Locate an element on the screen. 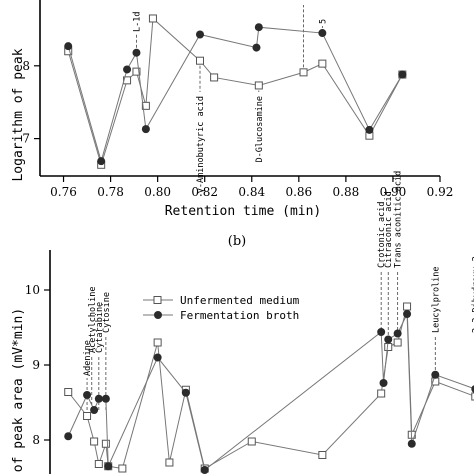 The image size is (474, 474). panel-b-ticks: 8 9 10 is located at coordinates (37, 365).